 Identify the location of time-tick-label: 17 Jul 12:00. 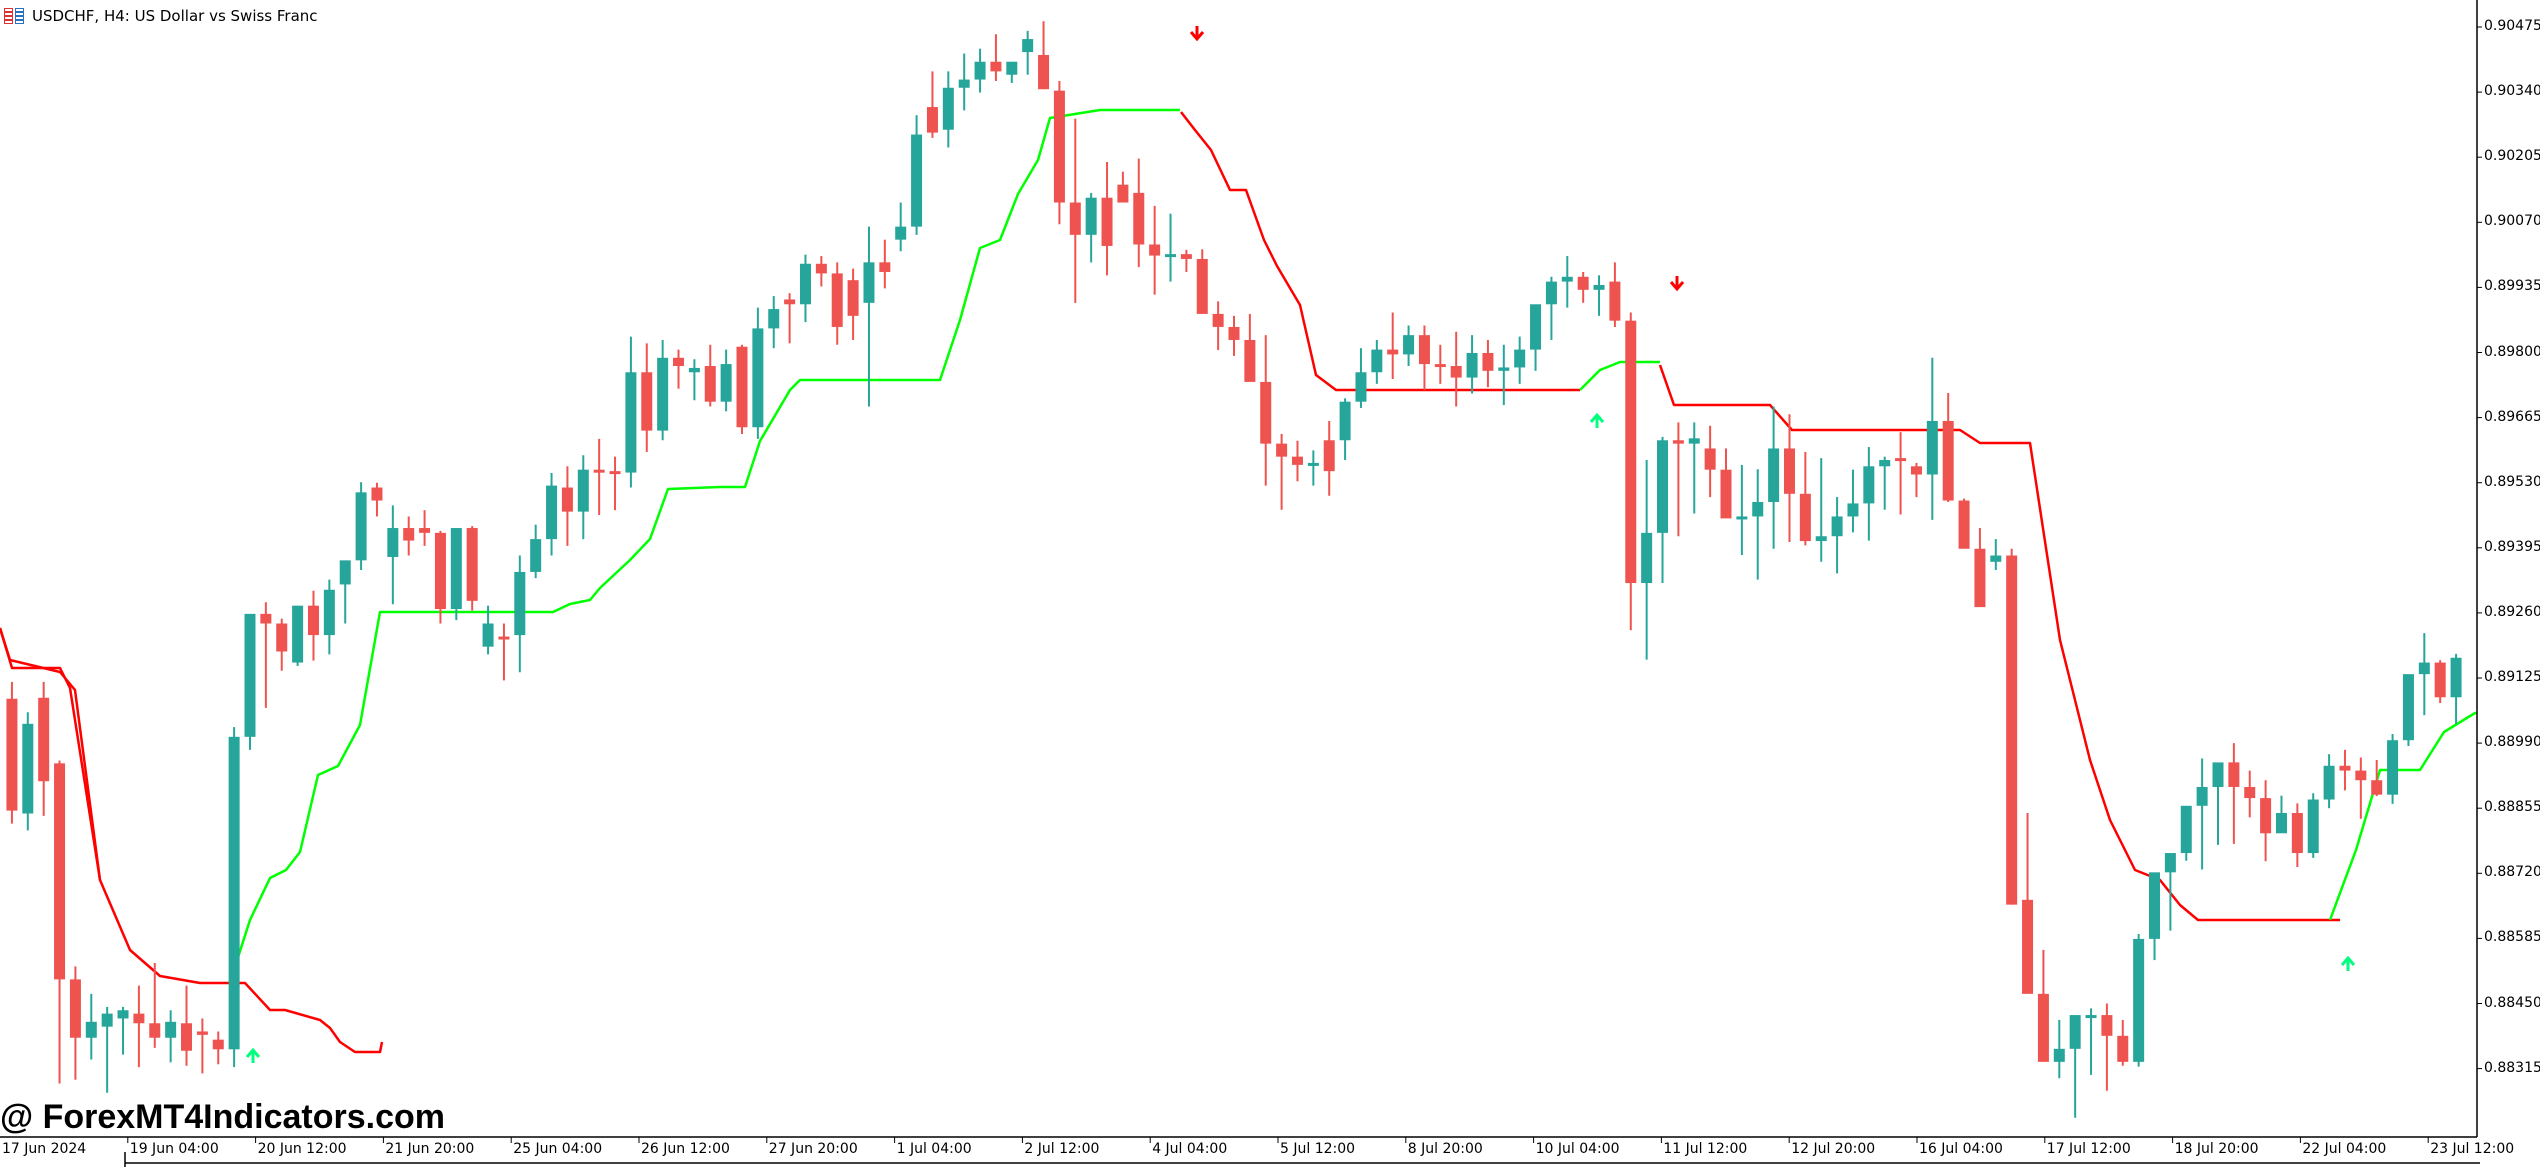
(2088, 1149).